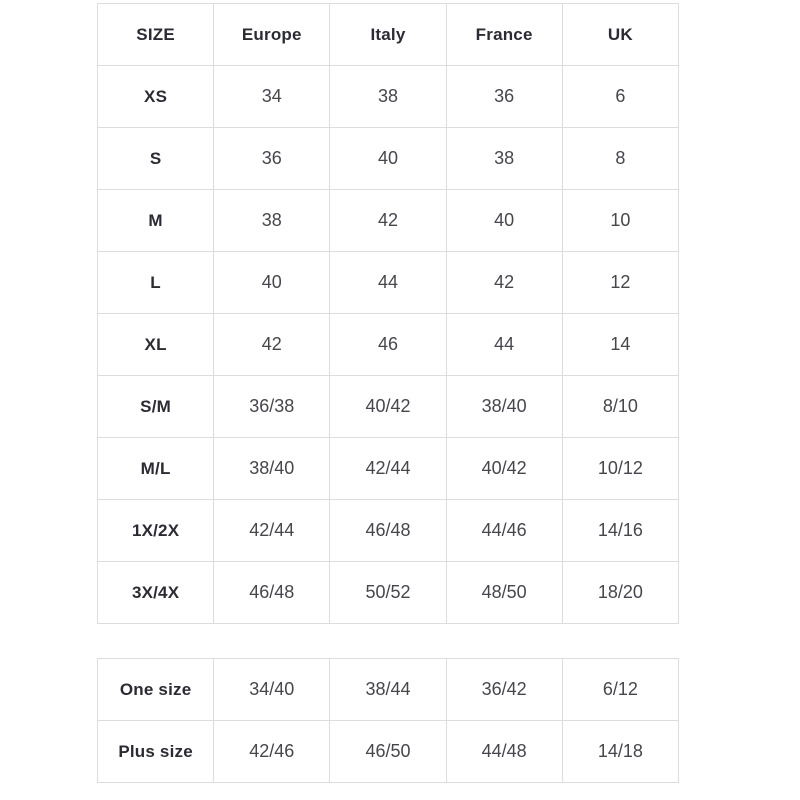 The height and width of the screenshot is (800, 800). Describe the element at coordinates (504, 592) in the screenshot. I see `size-value-cell: 48/50` at that location.